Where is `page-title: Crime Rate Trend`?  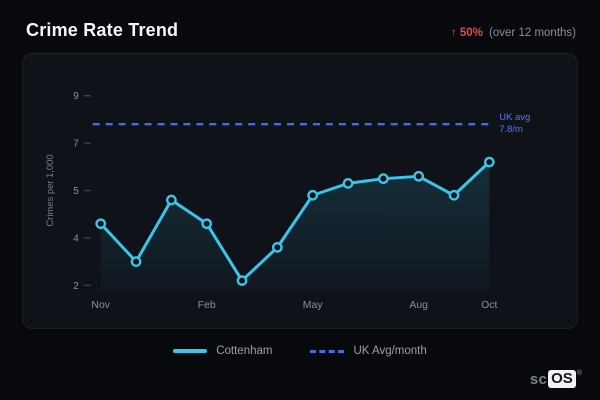
page-title: Crime Rate Trend is located at coordinates (102, 30).